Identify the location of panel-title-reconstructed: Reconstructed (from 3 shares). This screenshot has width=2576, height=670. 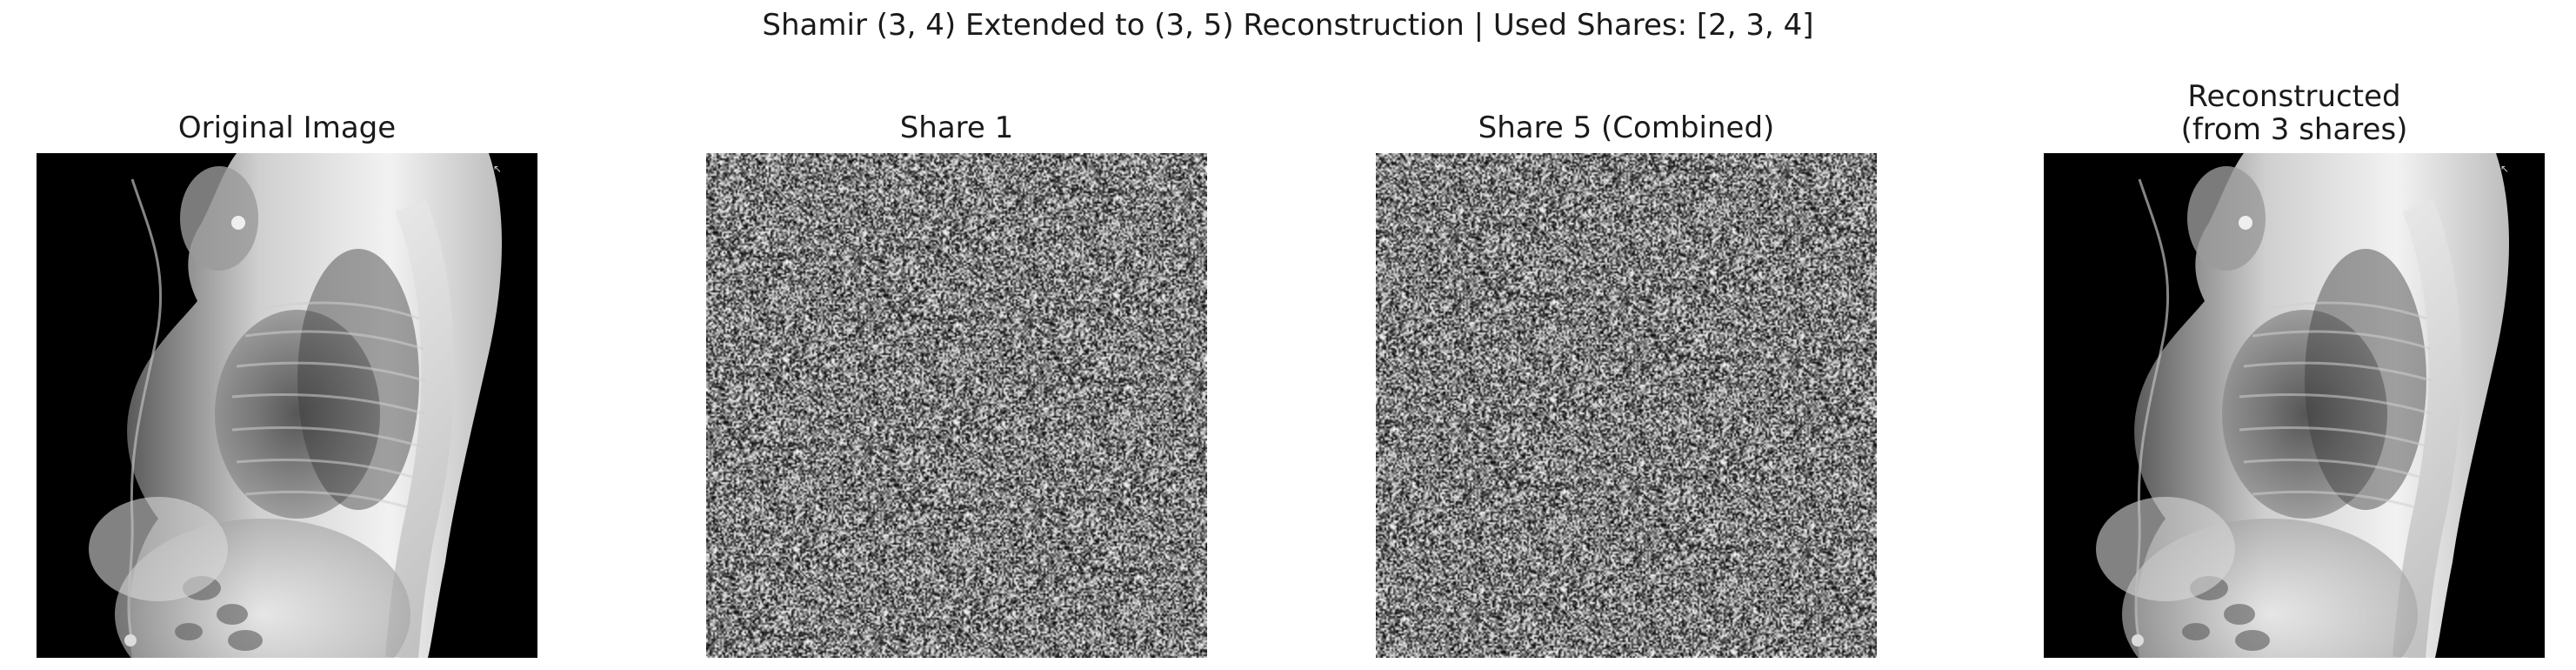
(2294, 113).